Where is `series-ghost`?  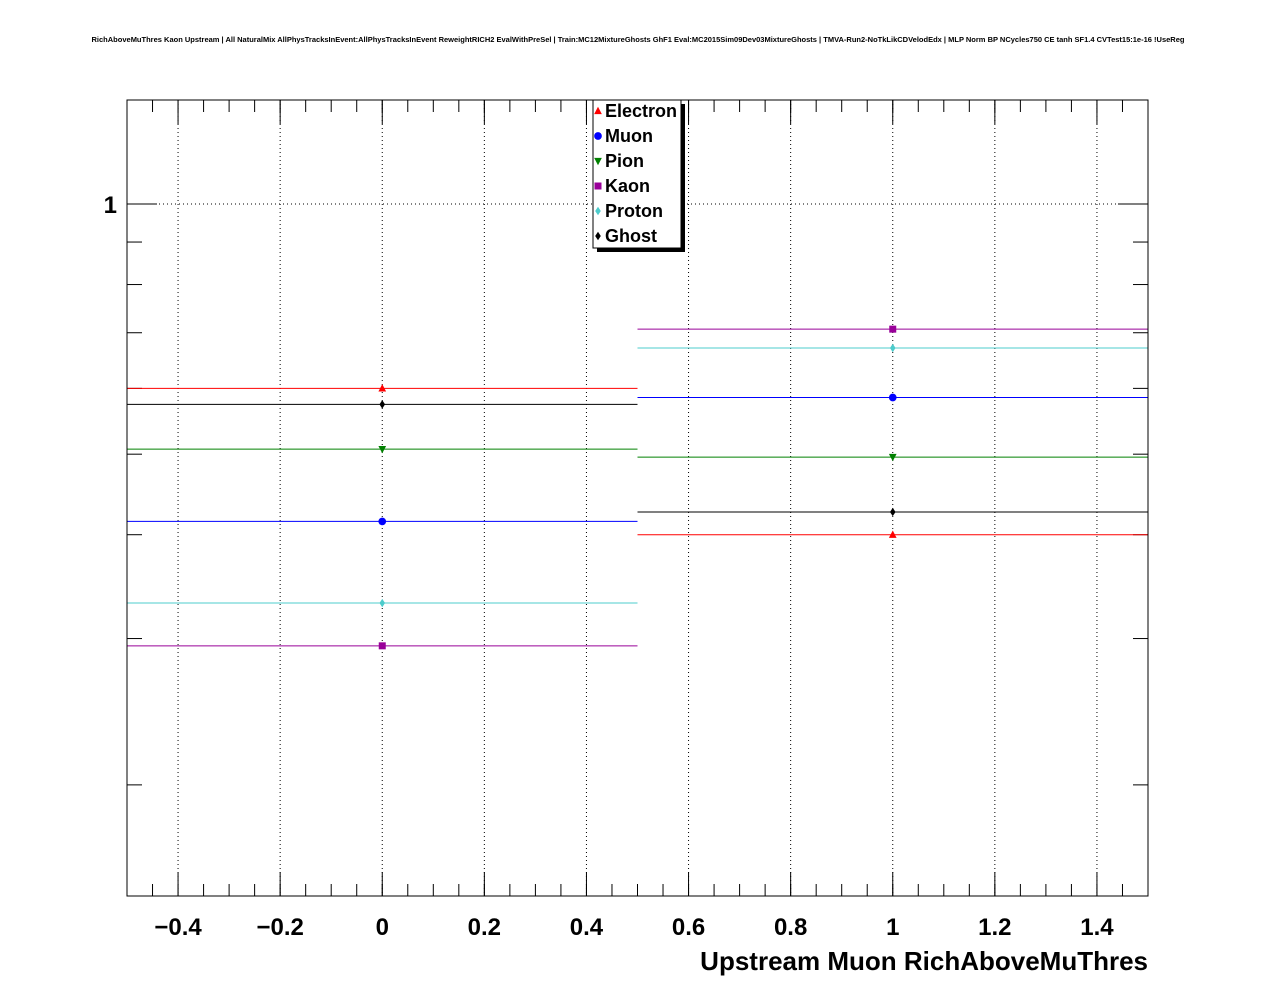
series-ghost is located at coordinates (637, 458).